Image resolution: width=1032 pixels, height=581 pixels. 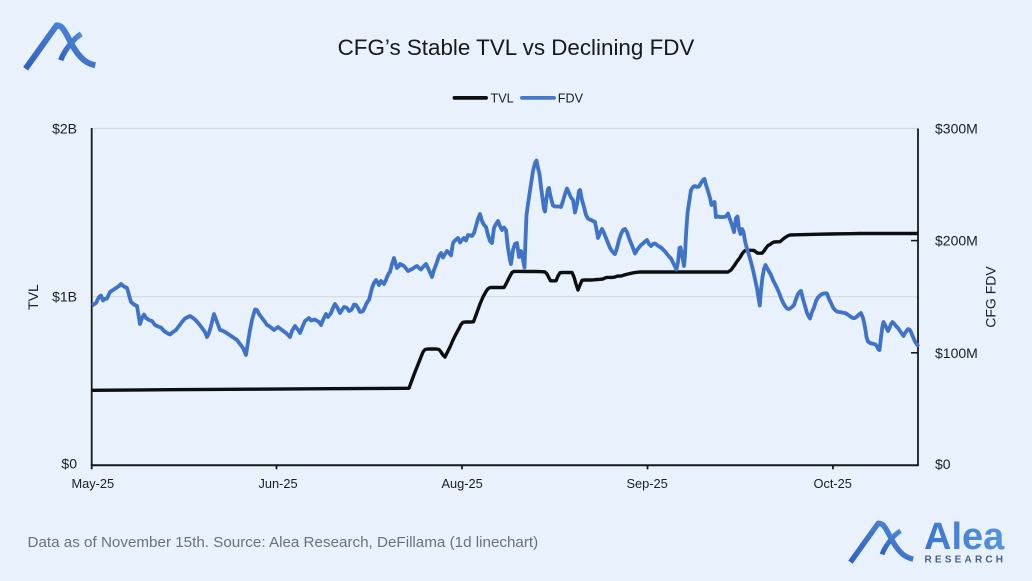 I want to click on svg-text: Oct-25, so click(x=833, y=483).